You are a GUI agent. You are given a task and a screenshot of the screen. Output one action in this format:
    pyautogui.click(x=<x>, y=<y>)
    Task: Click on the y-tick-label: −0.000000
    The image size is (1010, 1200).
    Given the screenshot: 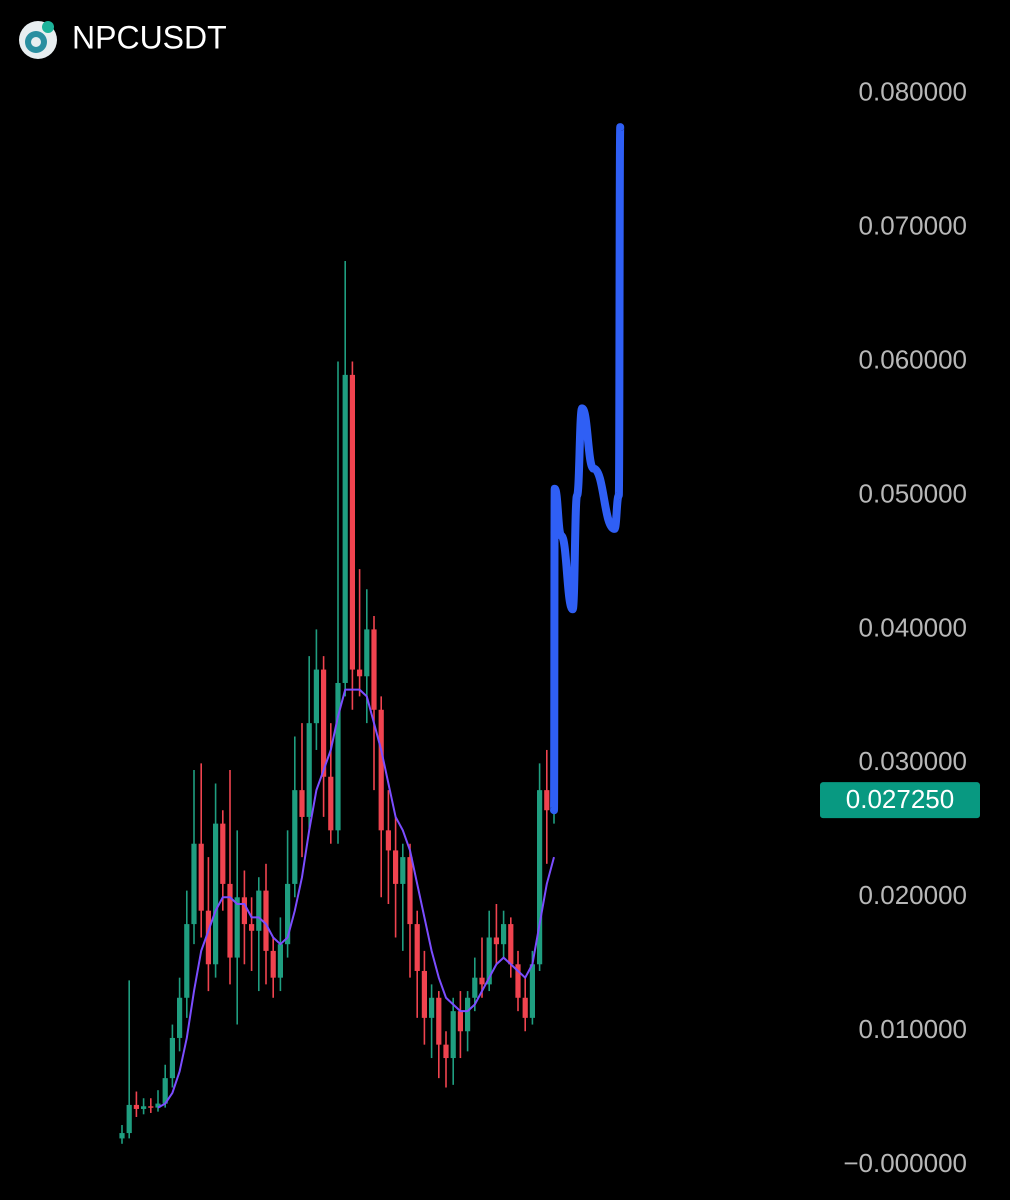 What is the action you would take?
    pyautogui.click(x=905, y=1163)
    